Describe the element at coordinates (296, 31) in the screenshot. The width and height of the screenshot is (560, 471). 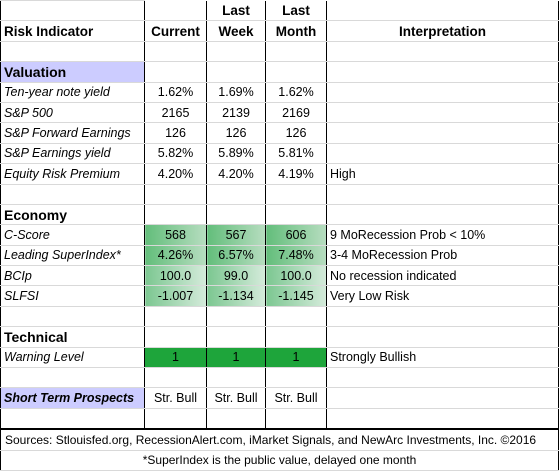
I see `header-last-month: Month` at that location.